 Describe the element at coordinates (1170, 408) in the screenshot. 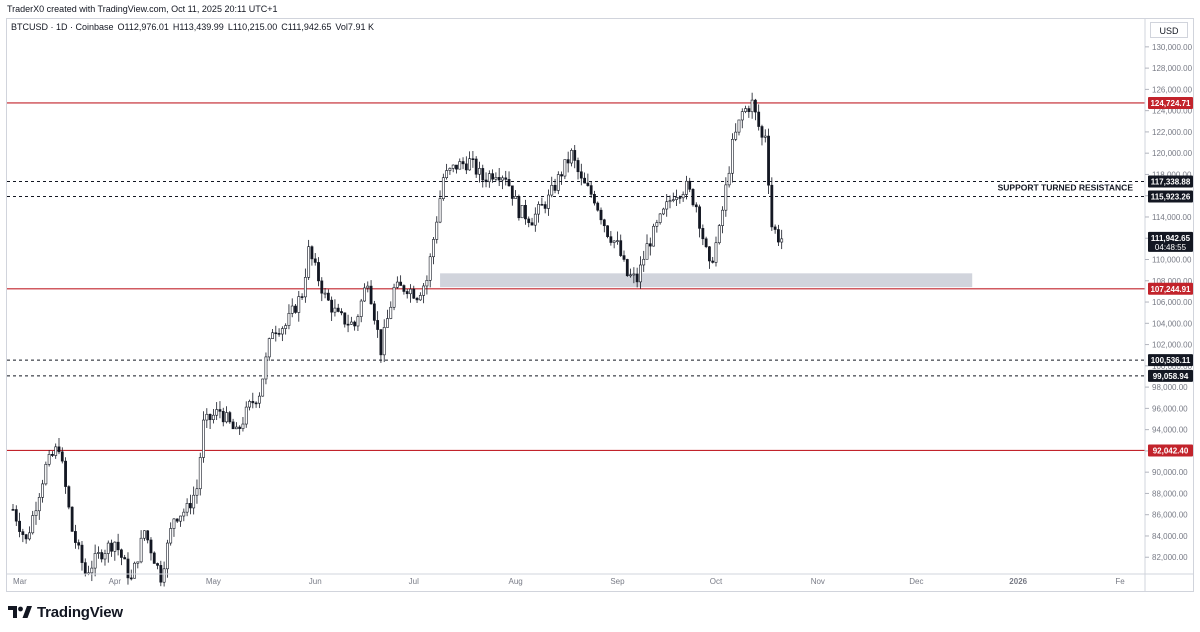

I see `y-tick-label: 96,000.00` at that location.